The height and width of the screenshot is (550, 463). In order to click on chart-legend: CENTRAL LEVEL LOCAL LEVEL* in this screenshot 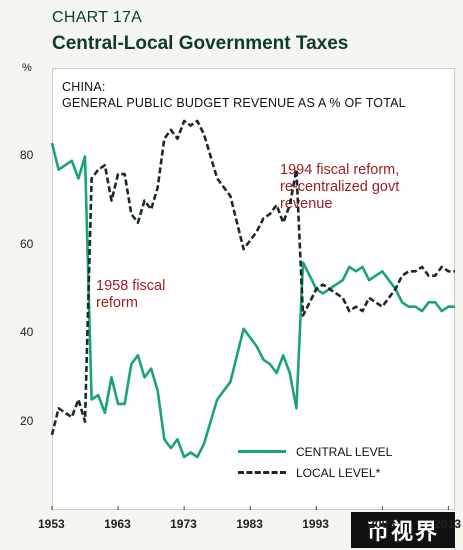, I will do `click(315, 462)`.